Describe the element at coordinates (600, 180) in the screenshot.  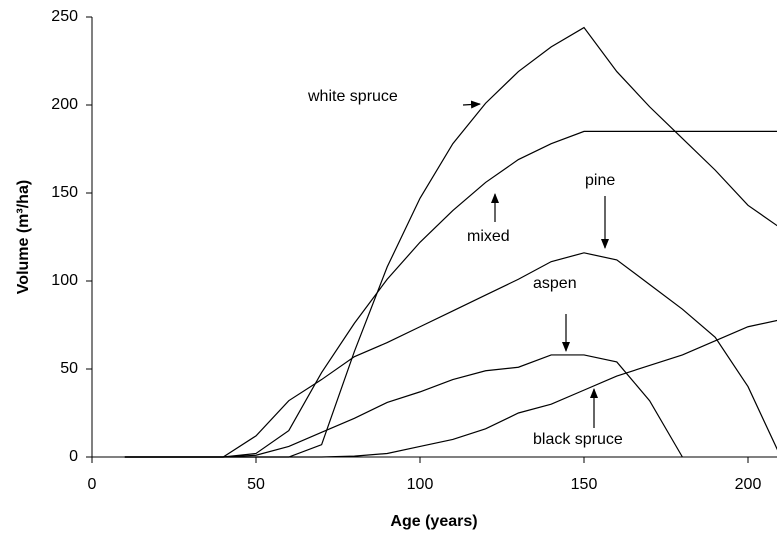
I see `series-label: pine` at that location.